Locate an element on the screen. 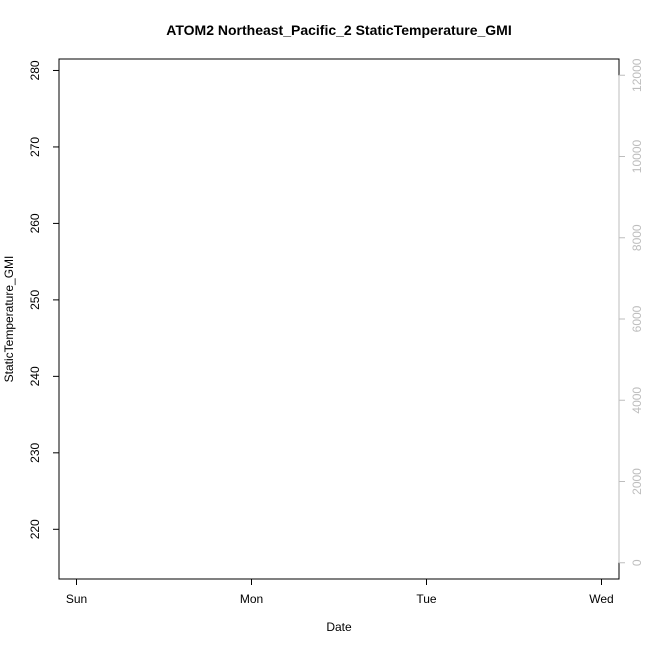 This screenshot has height=650, width=650. y2-tick-label: 2000 is located at coordinates (637, 481).